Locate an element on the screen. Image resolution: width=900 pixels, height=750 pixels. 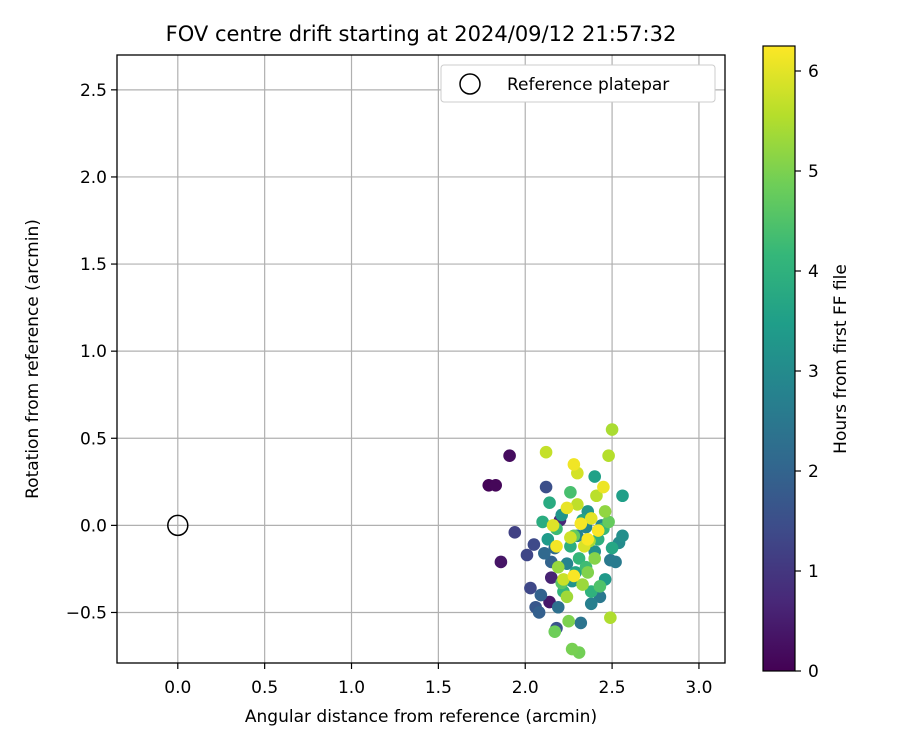
legend: Reference platepar is located at coordinates (578, 83).